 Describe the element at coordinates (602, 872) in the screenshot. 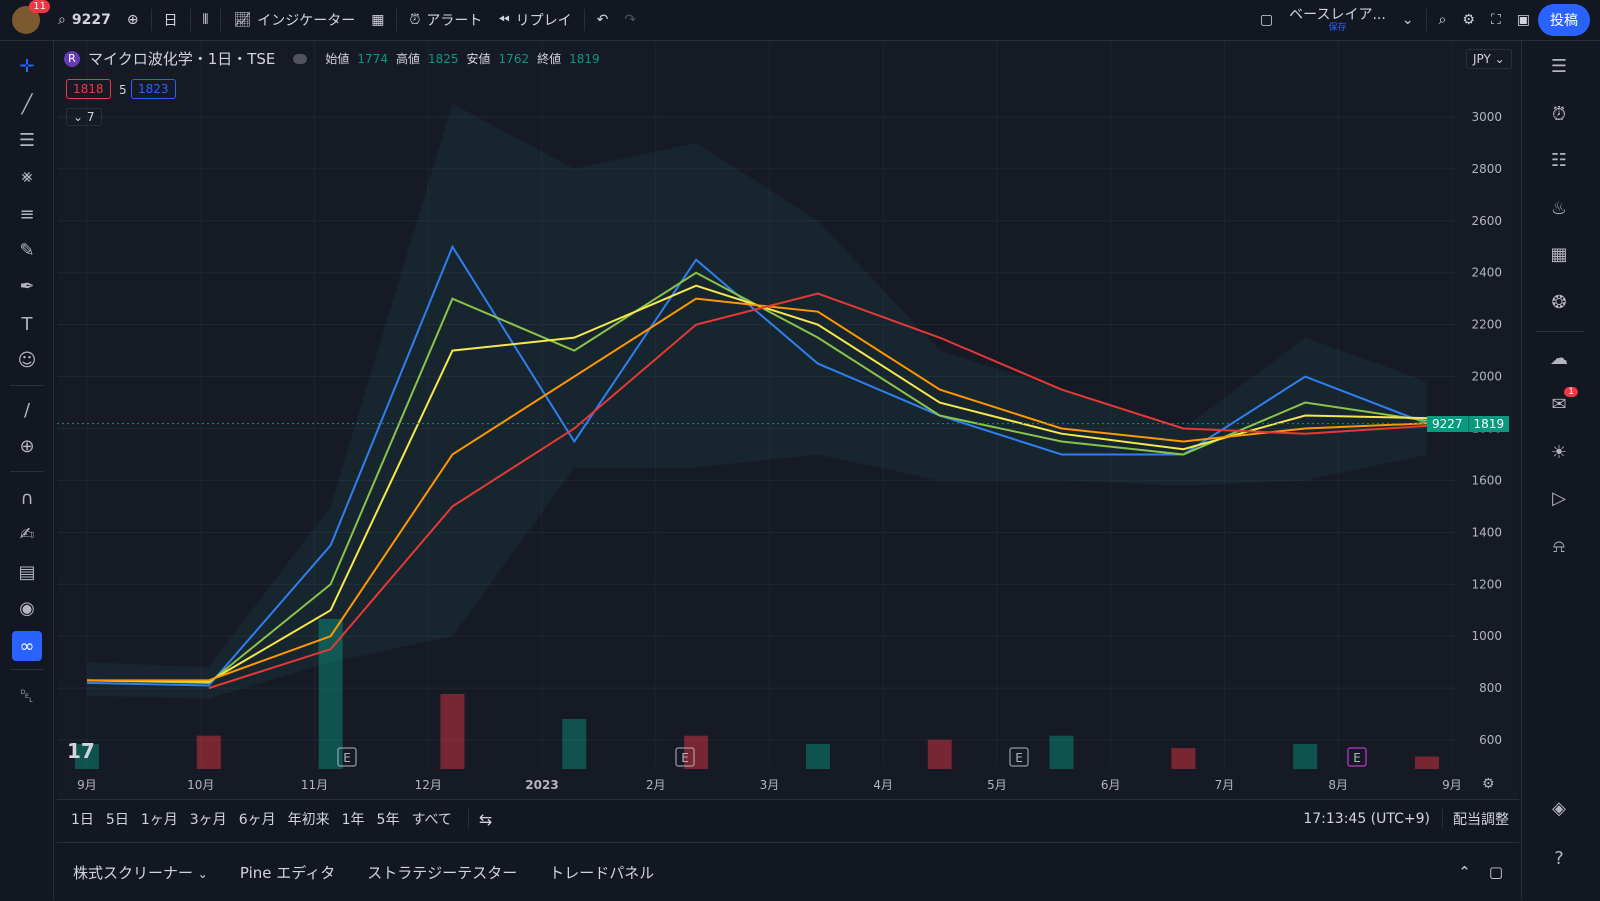

I see `tab-trade-panel: トレードパネル` at that location.